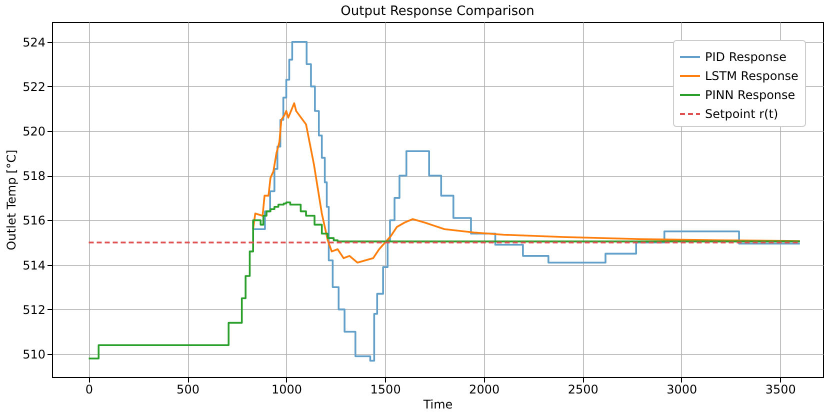  What do you see at coordinates (188, 389) in the screenshot?
I see `x-tick-label: 500` at bounding box center [188, 389].